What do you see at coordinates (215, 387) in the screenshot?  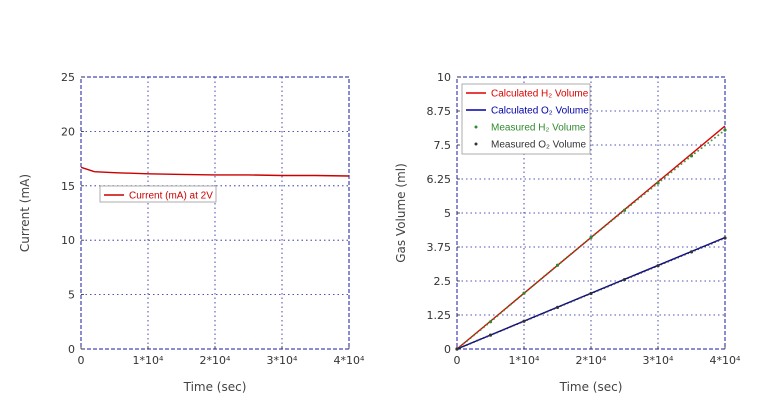 I see `x-axis-label: Time (sec)` at bounding box center [215, 387].